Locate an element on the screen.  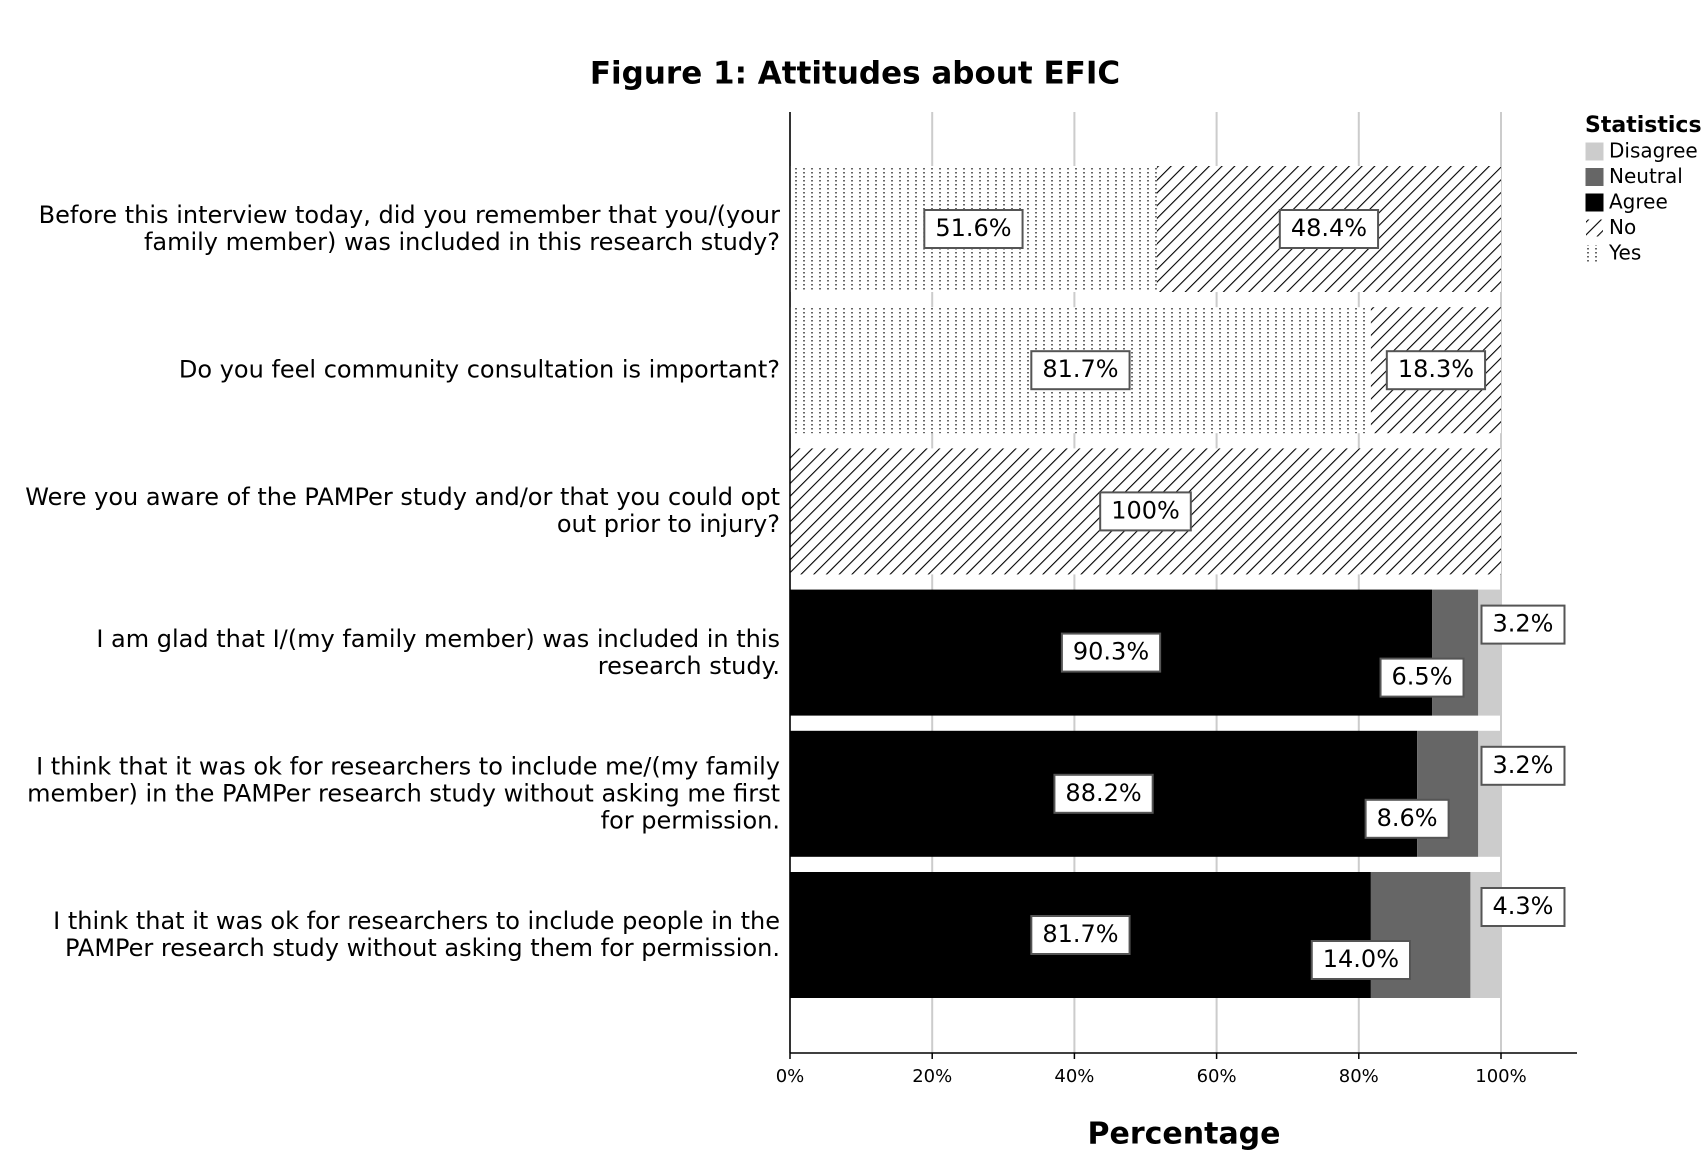
x-tick-label: 100% is located at coordinates (1500, 1076).